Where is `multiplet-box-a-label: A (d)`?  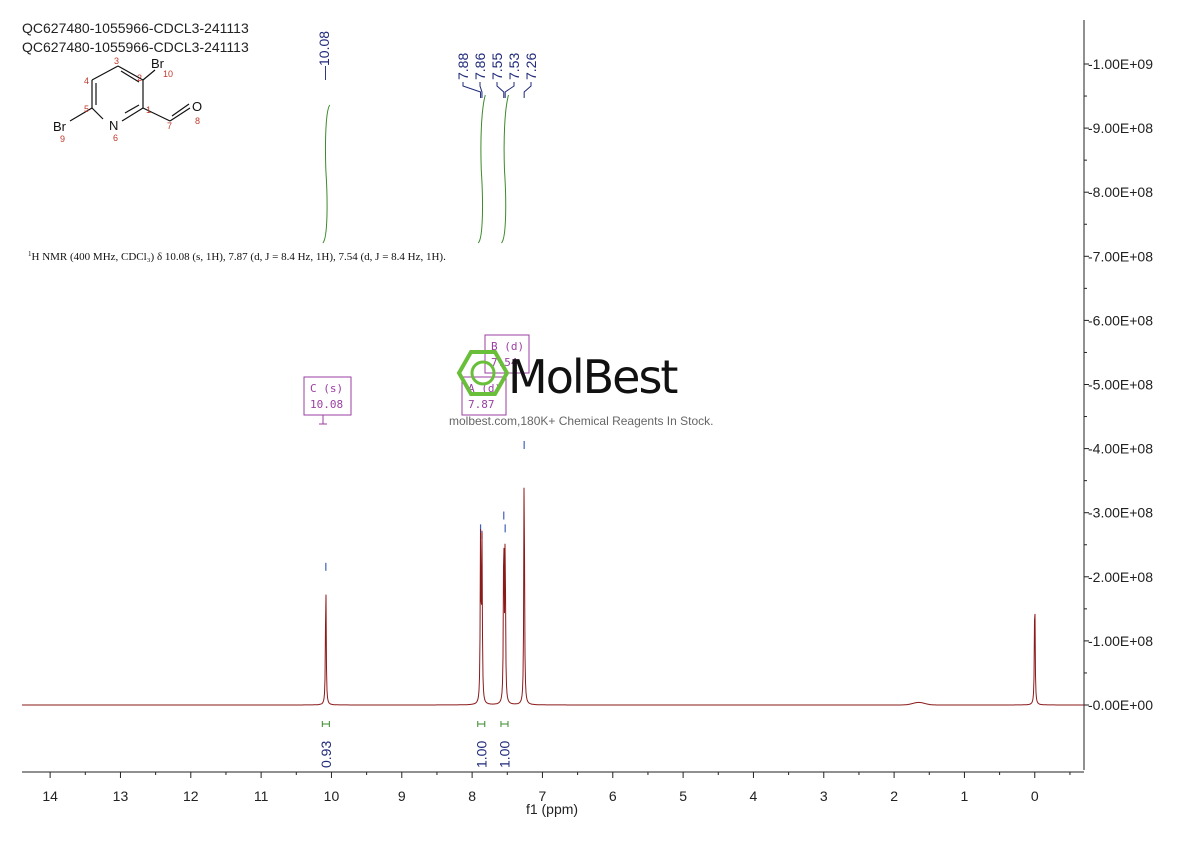 multiplet-box-a-label: A (d) is located at coordinates (484, 388).